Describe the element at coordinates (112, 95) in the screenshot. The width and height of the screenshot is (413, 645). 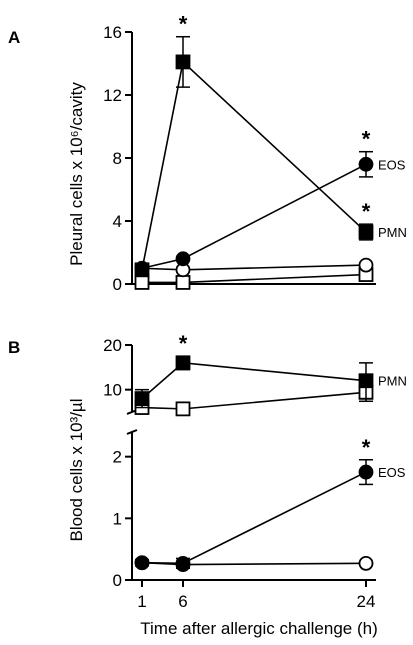
I see `panel-a-ytick-label: 12` at that location.